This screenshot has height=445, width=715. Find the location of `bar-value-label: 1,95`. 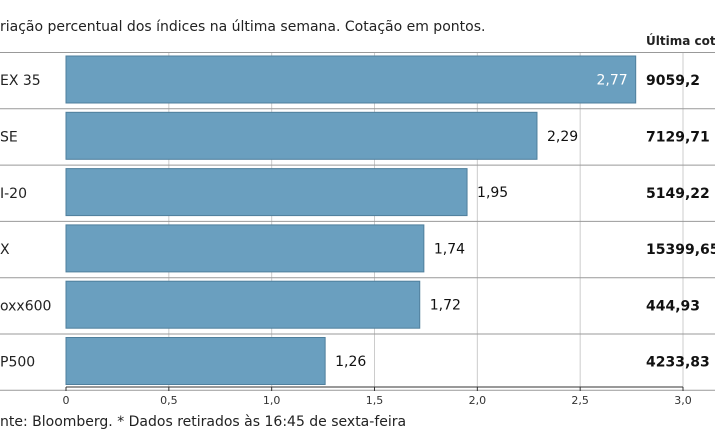

bar-value-label: 1,95 is located at coordinates (492, 193).